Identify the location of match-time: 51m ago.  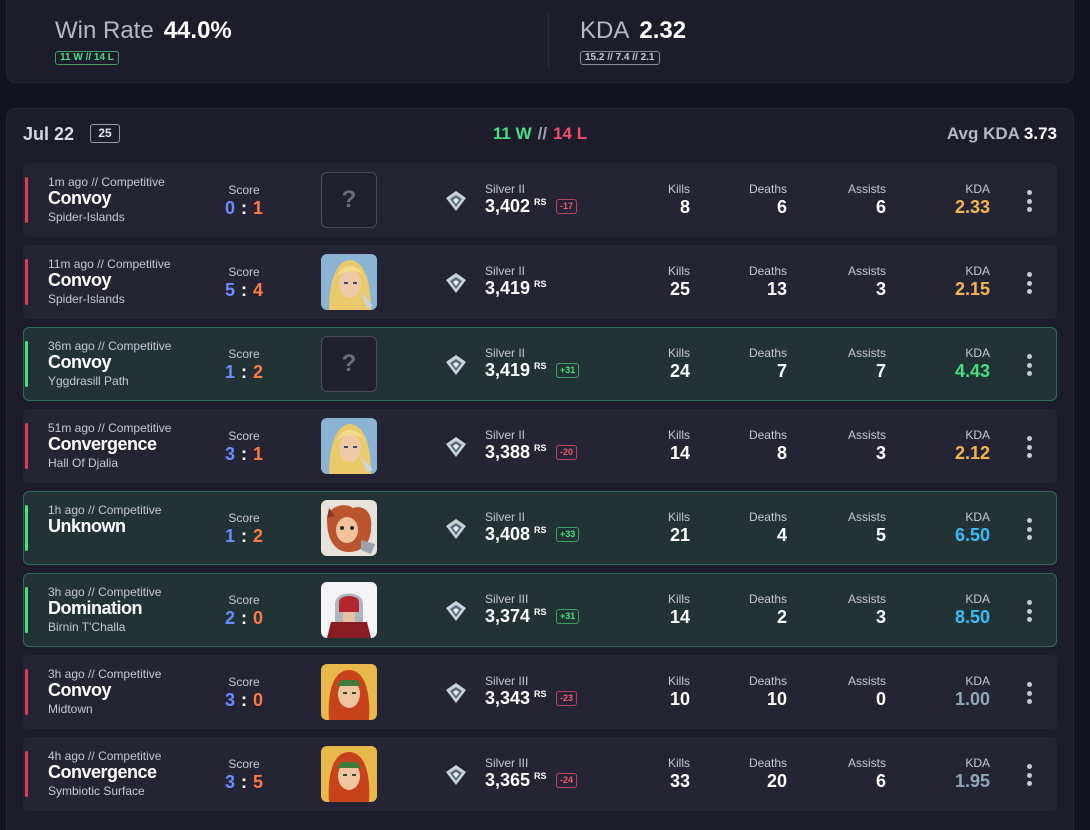
(71, 428).